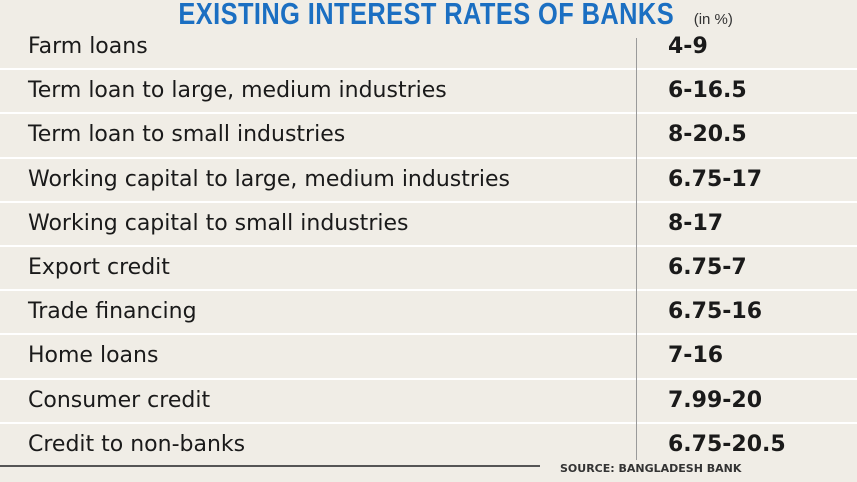 The image size is (857, 482). I want to click on row-value: 7.99-20, so click(715, 400).